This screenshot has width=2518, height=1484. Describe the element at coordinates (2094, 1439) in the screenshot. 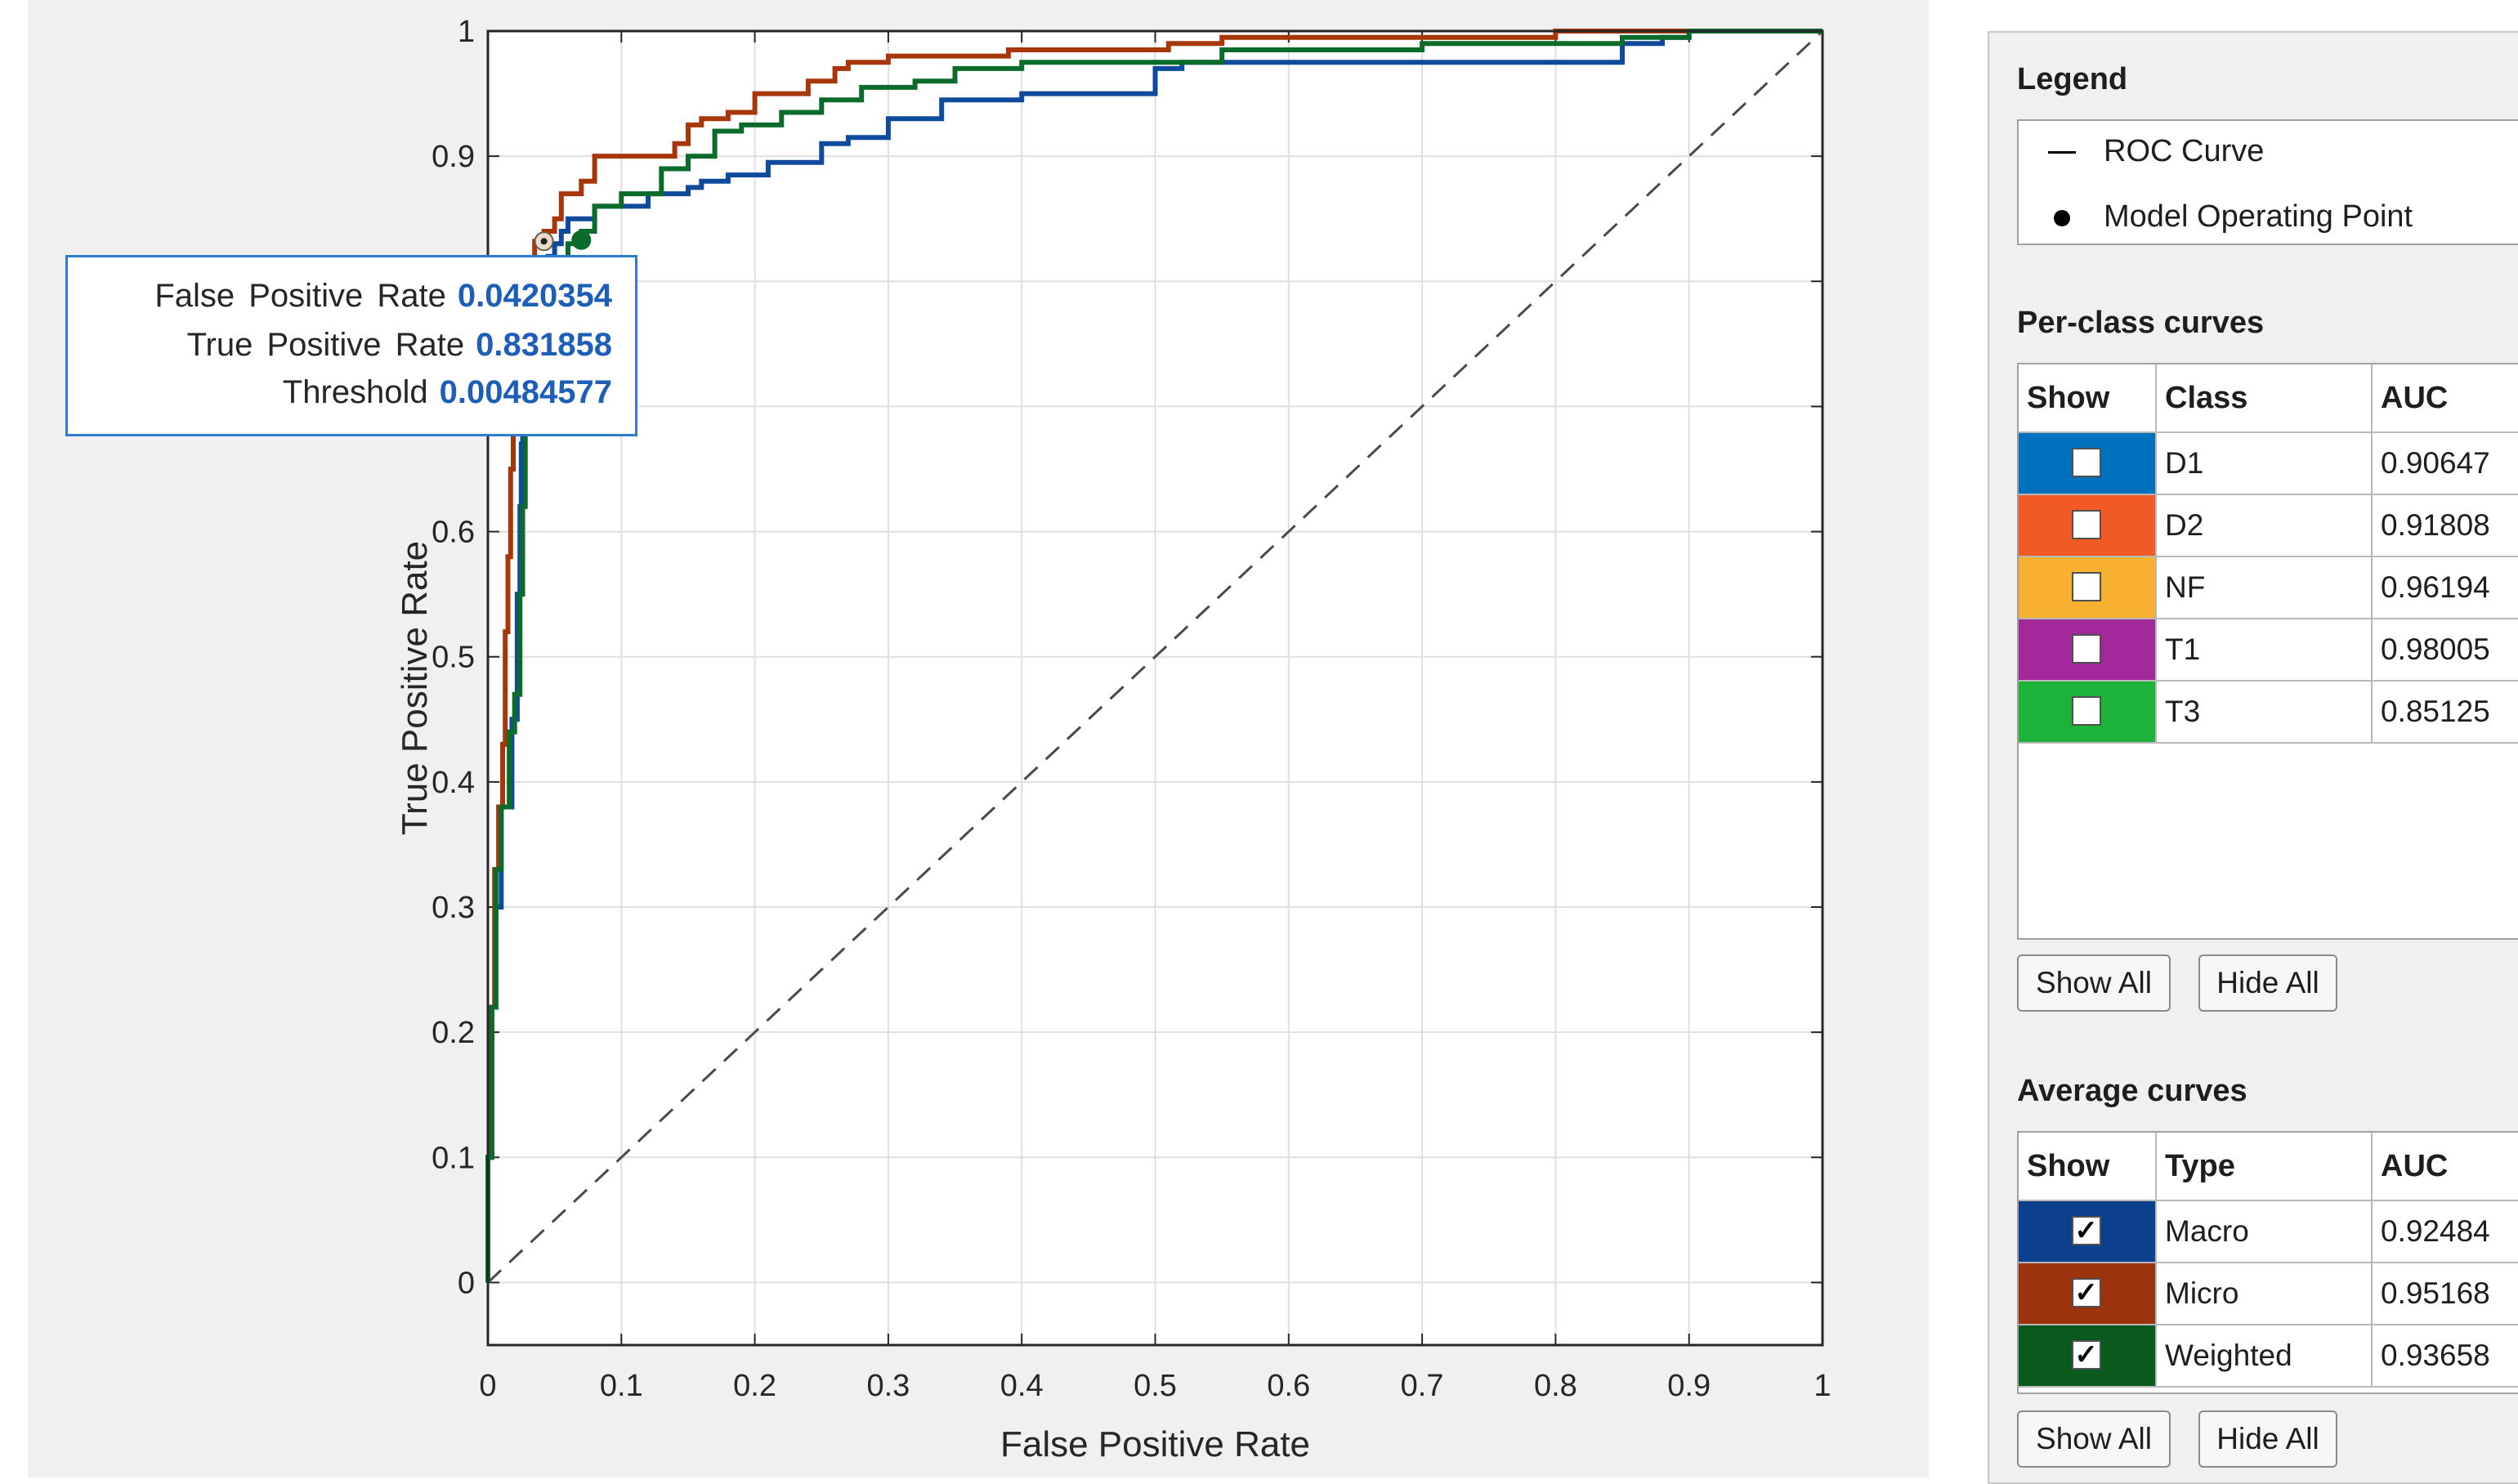

I see `average-show-all-button: Show All` at that location.